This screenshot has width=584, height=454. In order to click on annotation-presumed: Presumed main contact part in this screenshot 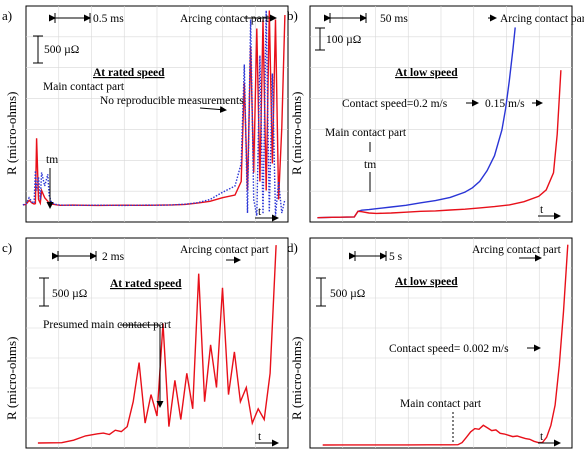, I will do `click(107, 325)`.